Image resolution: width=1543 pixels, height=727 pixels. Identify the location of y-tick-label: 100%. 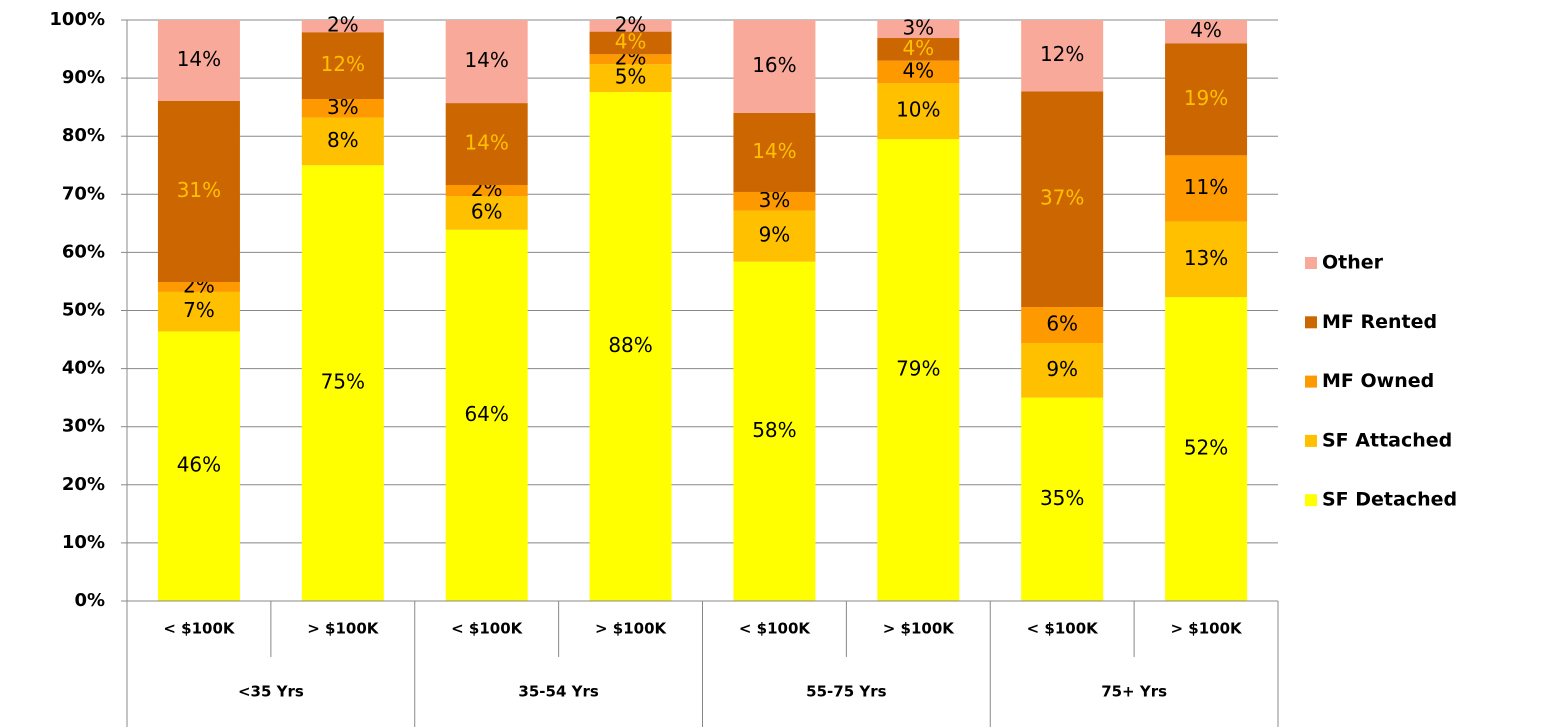
(77, 19).